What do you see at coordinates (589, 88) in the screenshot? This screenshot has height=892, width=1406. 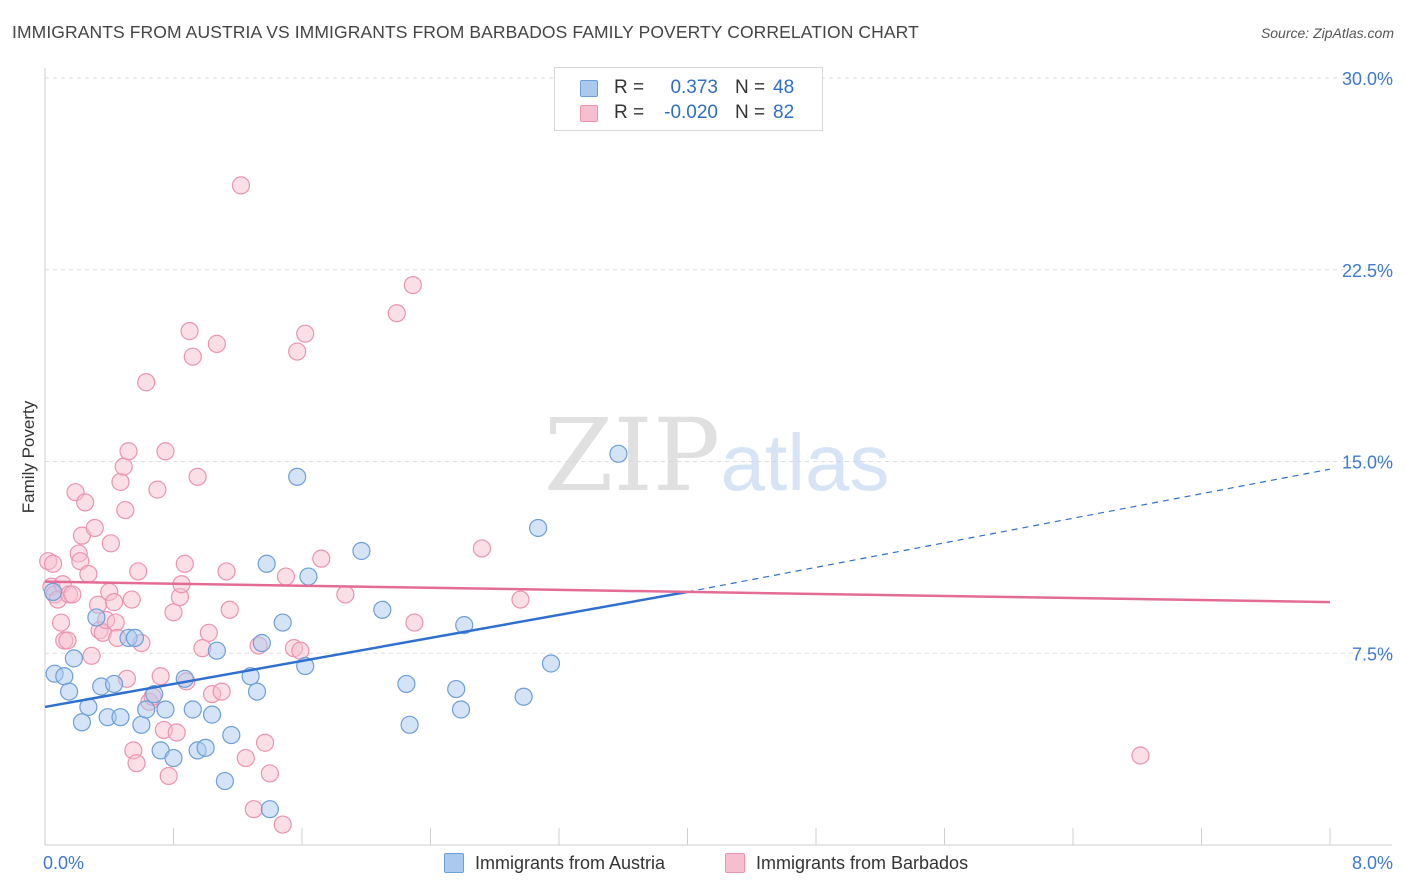 I see `austria-swatch` at bounding box center [589, 88].